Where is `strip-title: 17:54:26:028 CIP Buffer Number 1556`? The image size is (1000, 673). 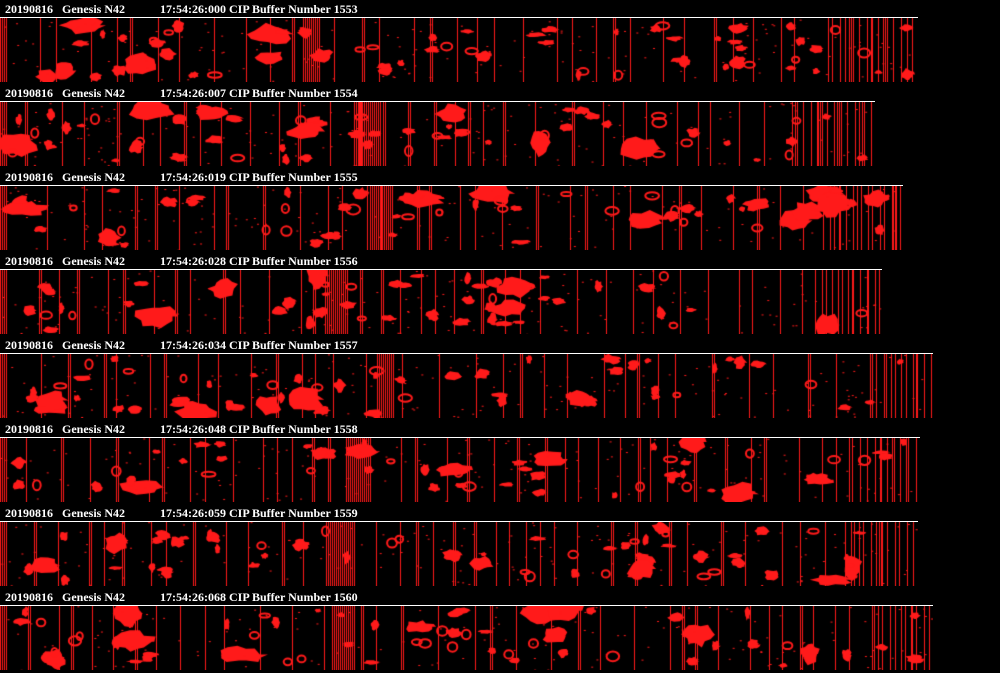
strip-title: 17:54:26:028 CIP Buffer Number 1556 is located at coordinates (259, 261).